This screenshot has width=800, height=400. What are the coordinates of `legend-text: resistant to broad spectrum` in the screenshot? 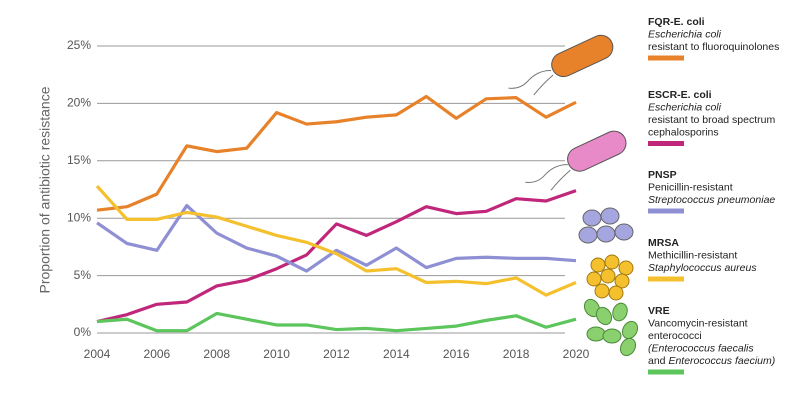 It's located at (711, 120).